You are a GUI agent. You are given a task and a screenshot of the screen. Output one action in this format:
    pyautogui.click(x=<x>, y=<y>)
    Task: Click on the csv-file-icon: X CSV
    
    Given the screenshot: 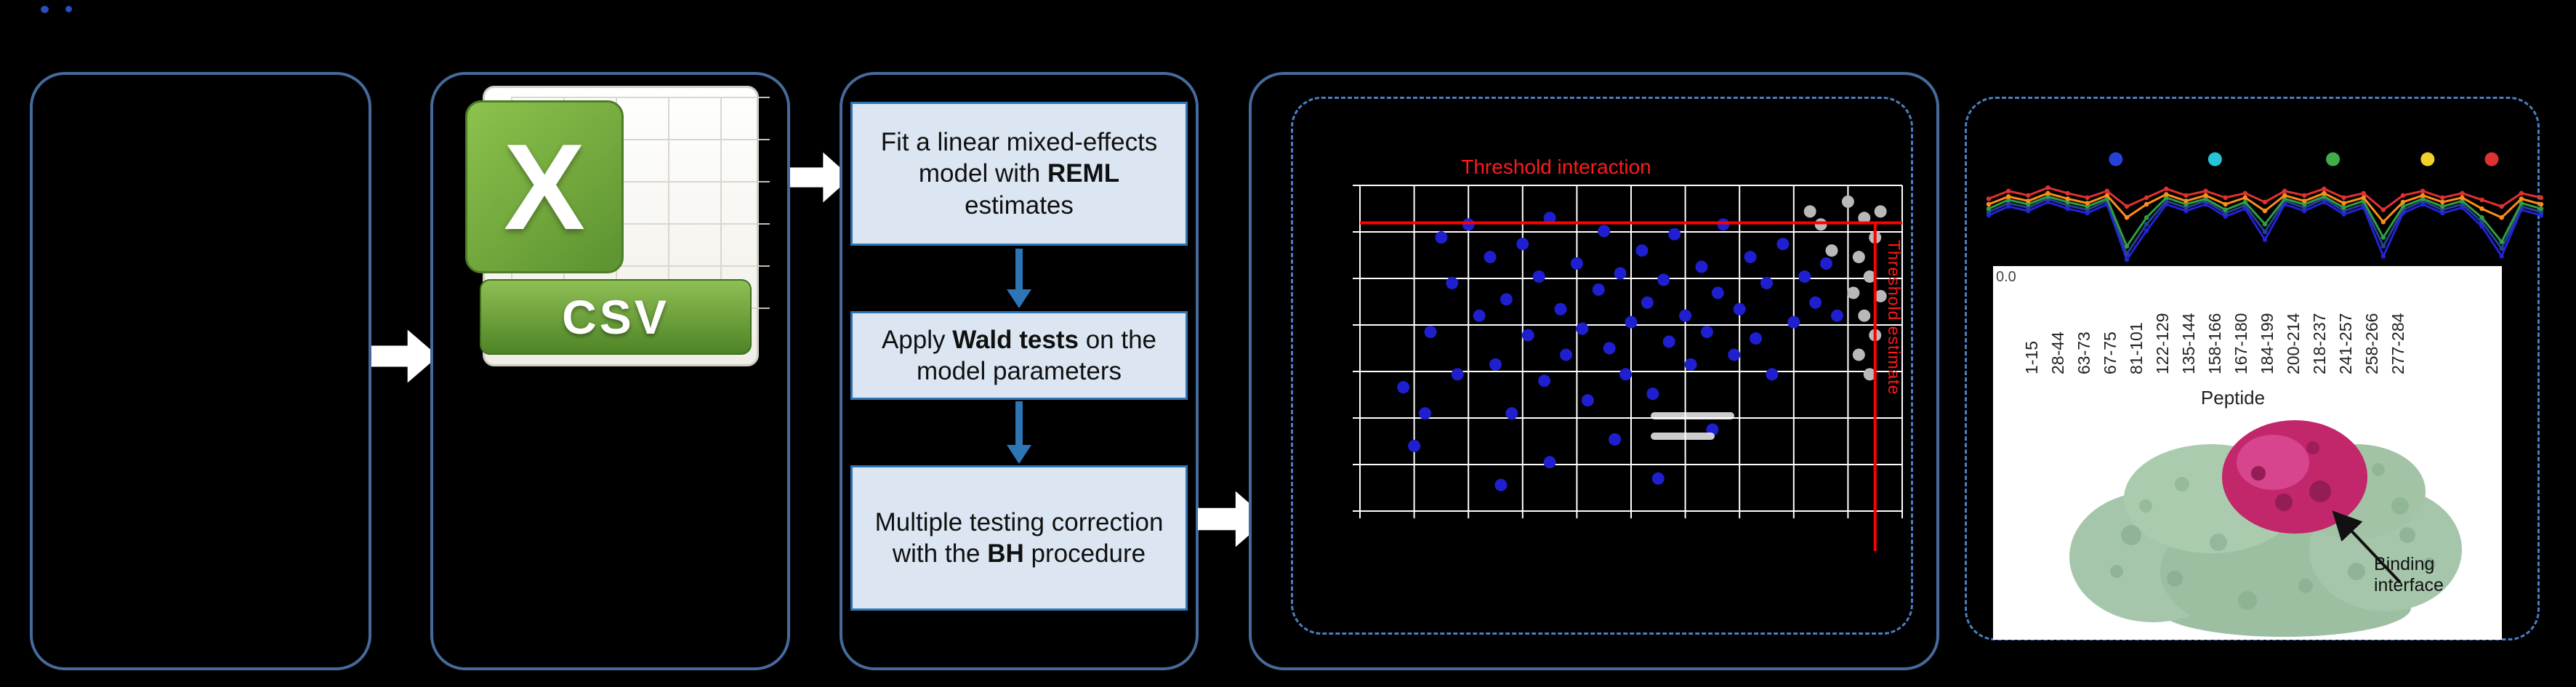 What is the action you would take?
    pyautogui.click(x=617, y=229)
    